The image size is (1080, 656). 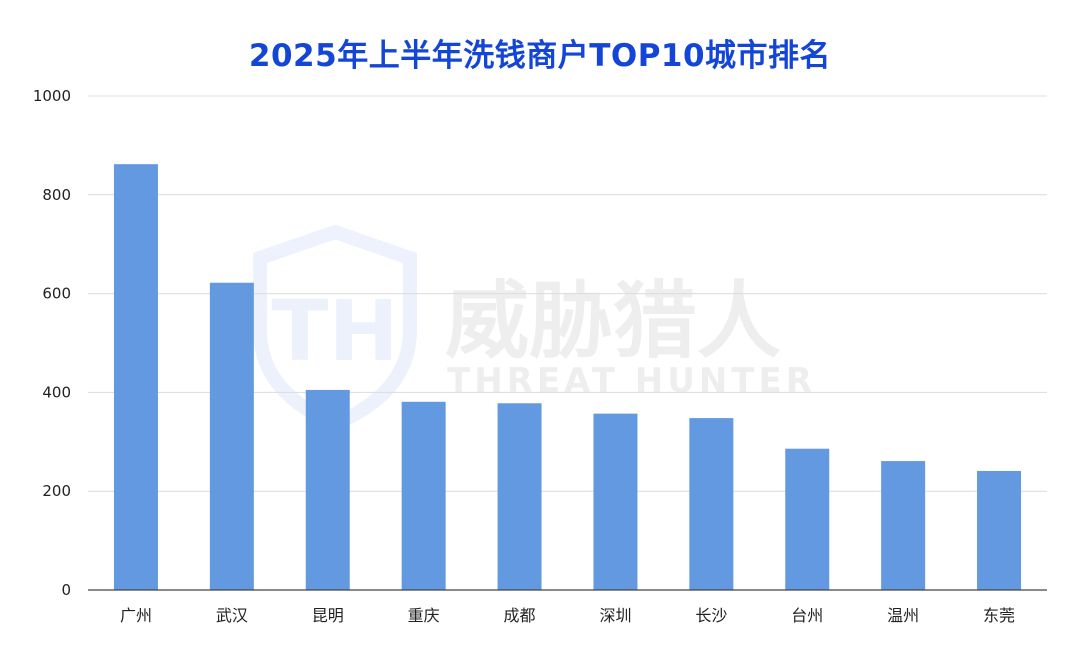 What do you see at coordinates (52, 343) in the screenshot?
I see `y-axis-ticks: 0 200 400 600 800 1000` at bounding box center [52, 343].